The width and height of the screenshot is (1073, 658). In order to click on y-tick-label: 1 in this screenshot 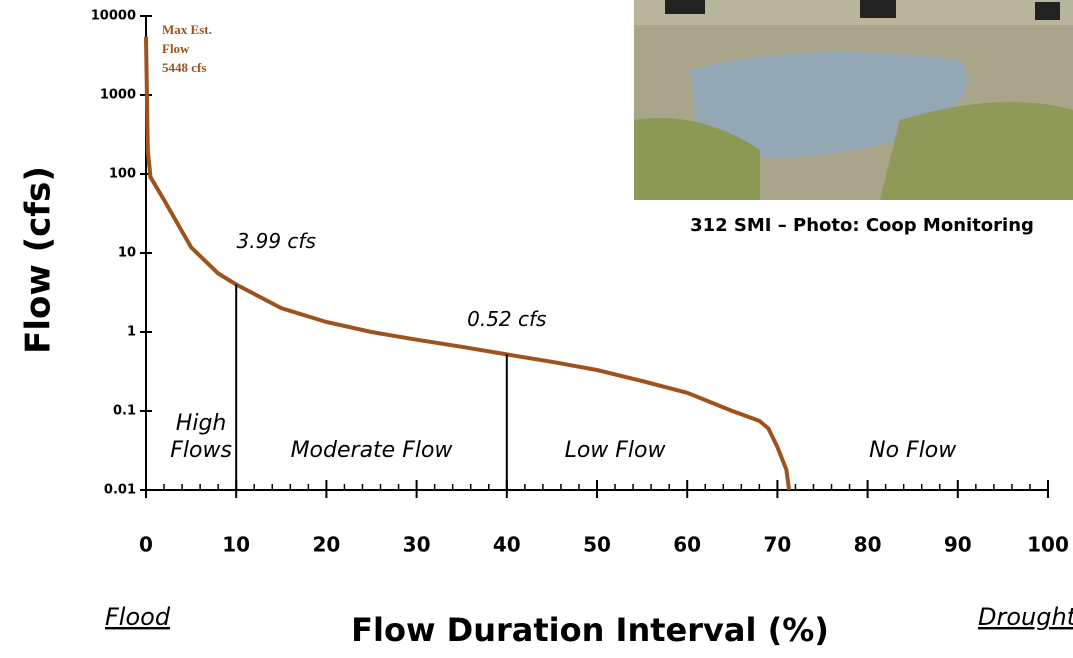, I will do `click(131, 332)`.